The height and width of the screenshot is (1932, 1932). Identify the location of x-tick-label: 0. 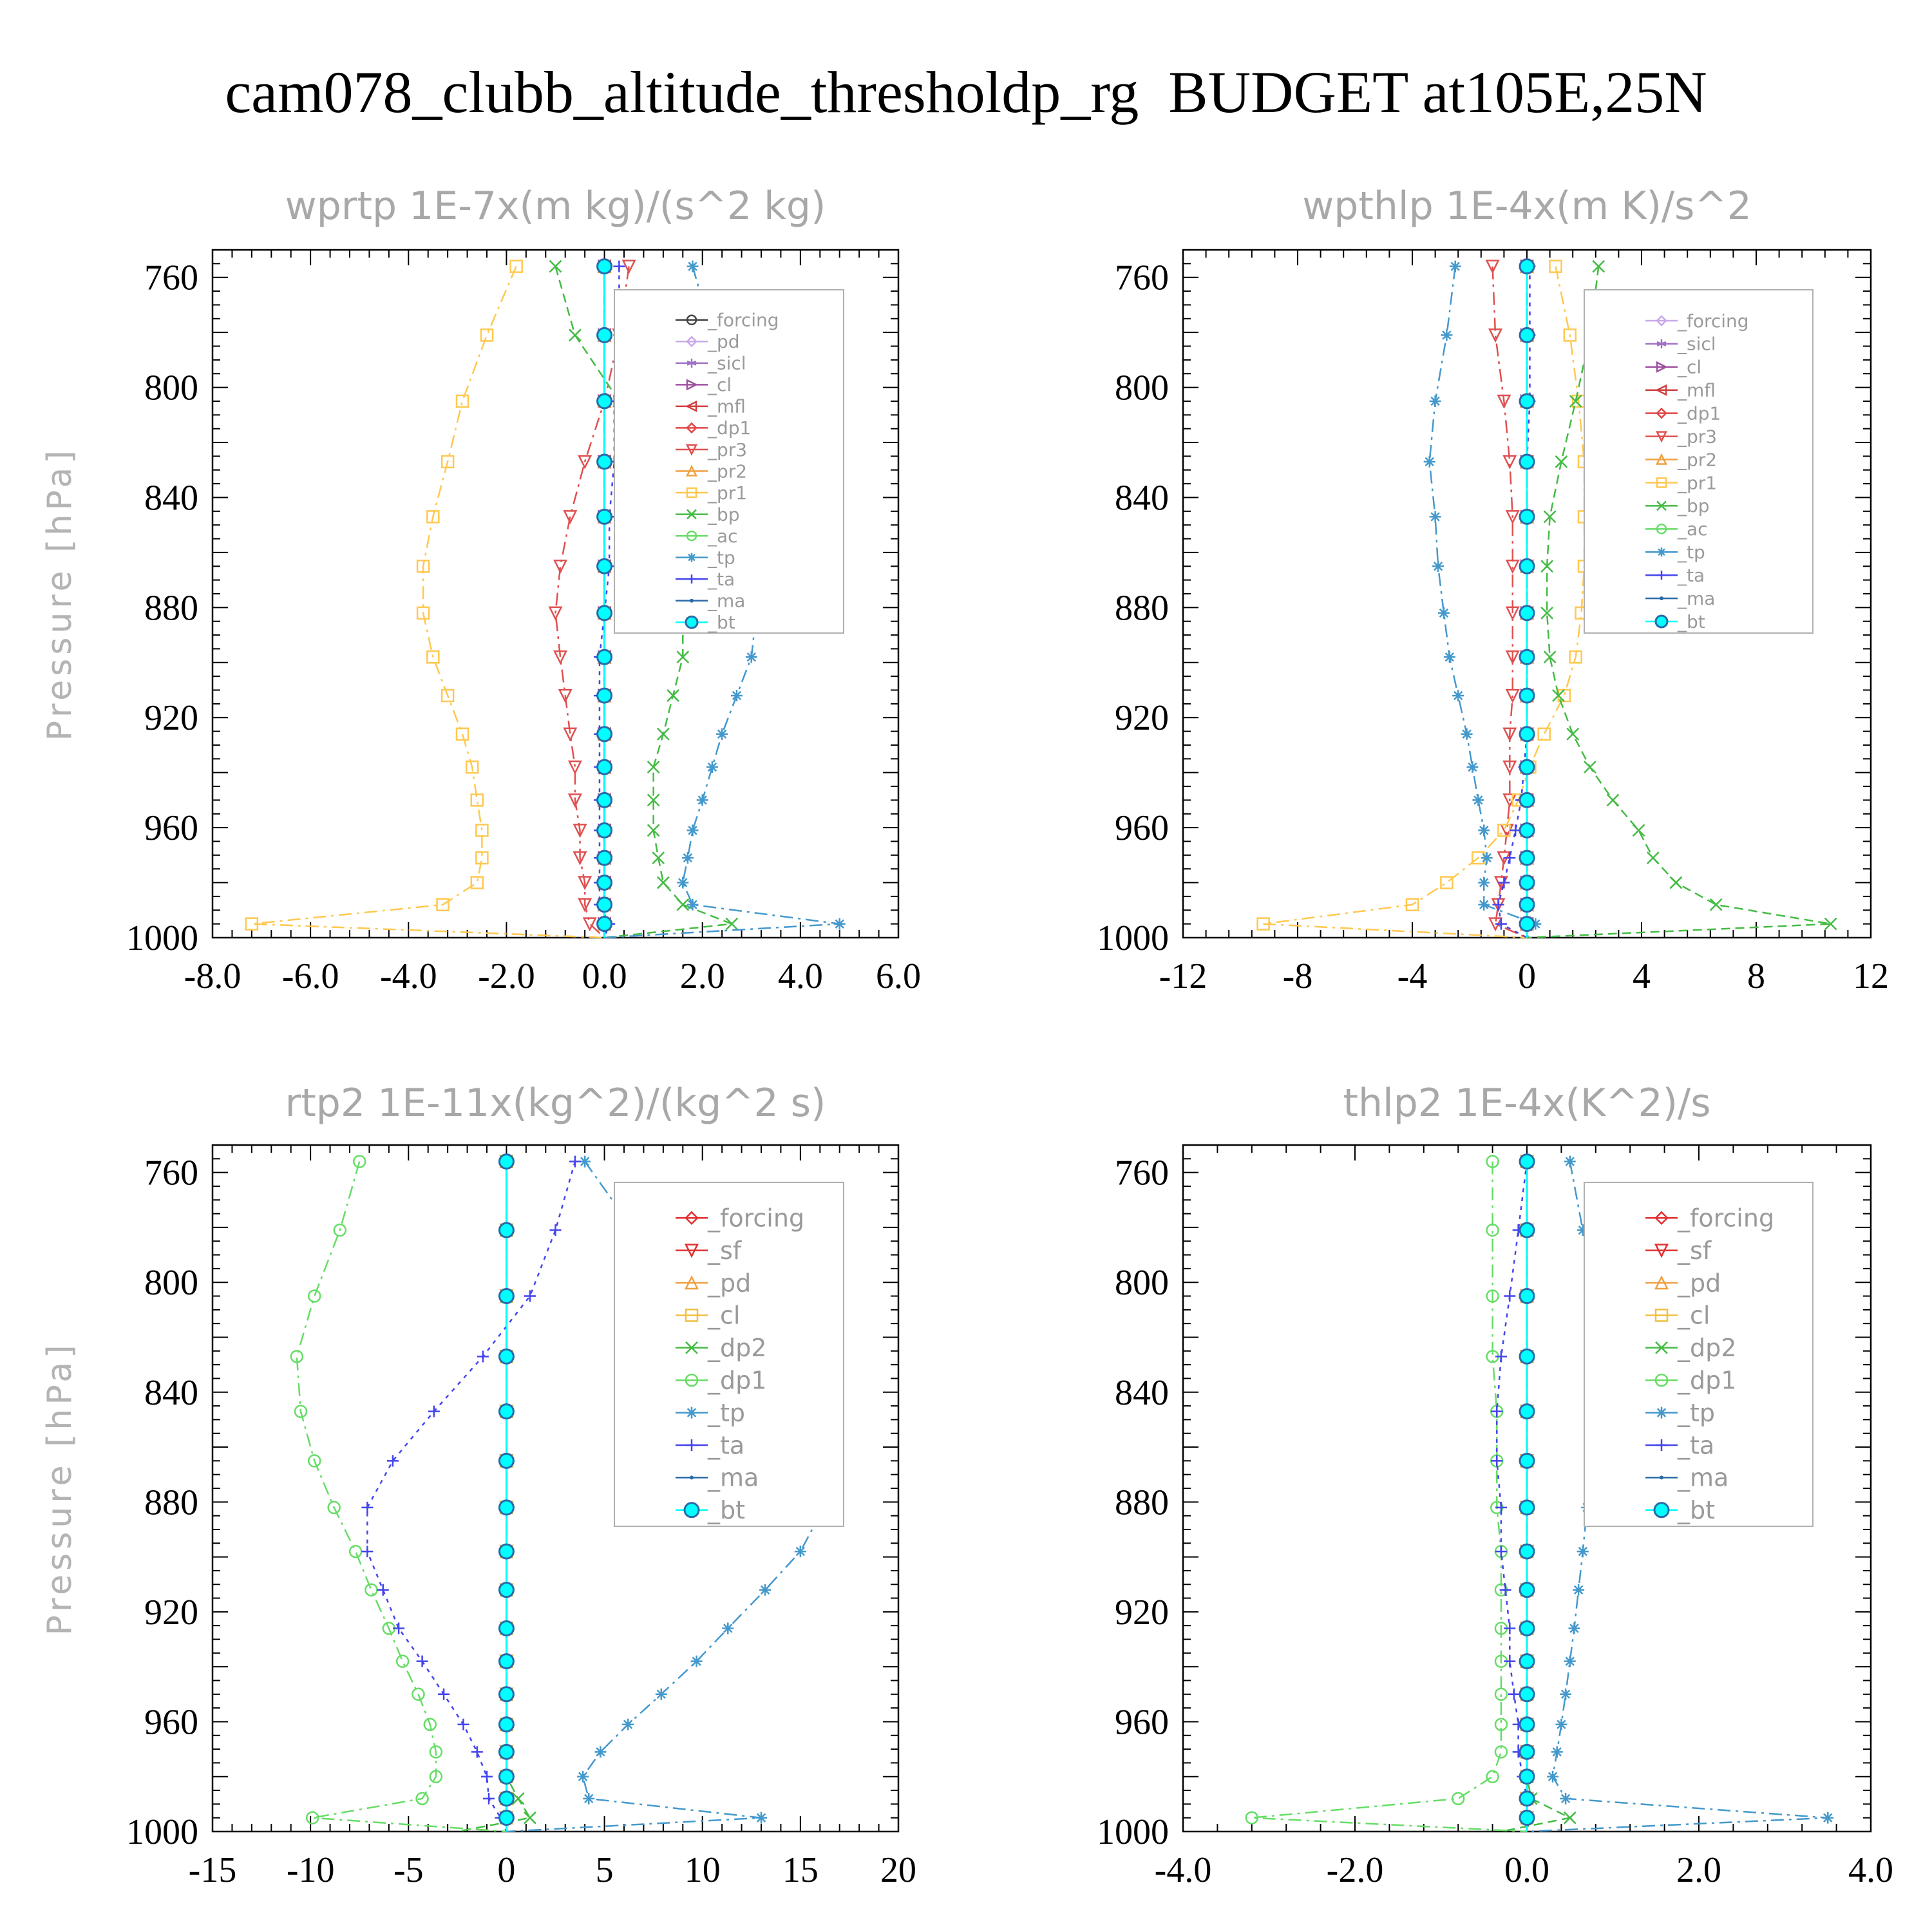
(1527, 976).